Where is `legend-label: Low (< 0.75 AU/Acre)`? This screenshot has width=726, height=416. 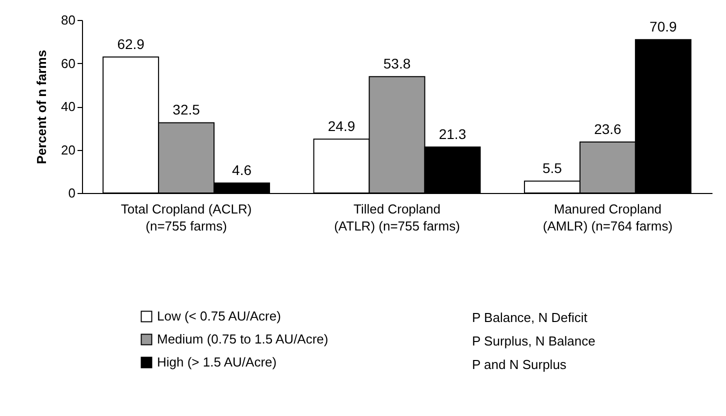
legend-label: Low (< 0.75 AU/Acre) is located at coordinates (219, 316).